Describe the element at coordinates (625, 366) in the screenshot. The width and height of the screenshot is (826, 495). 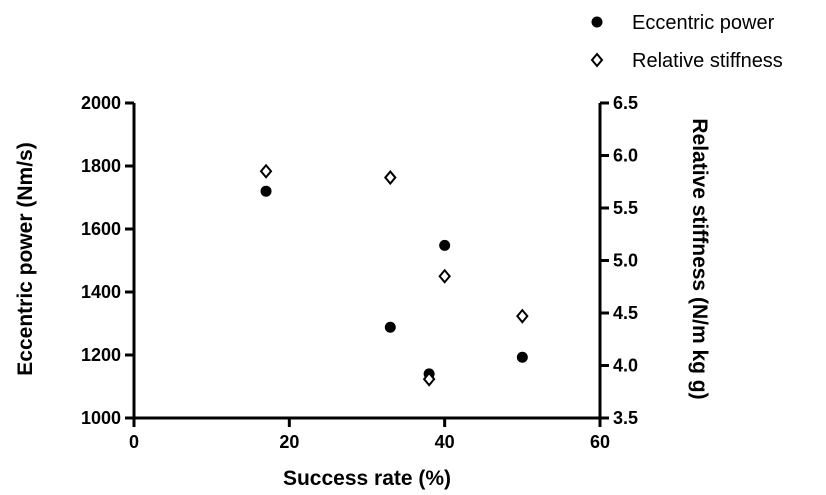
I see `y2-tick-label: 4.0` at that location.